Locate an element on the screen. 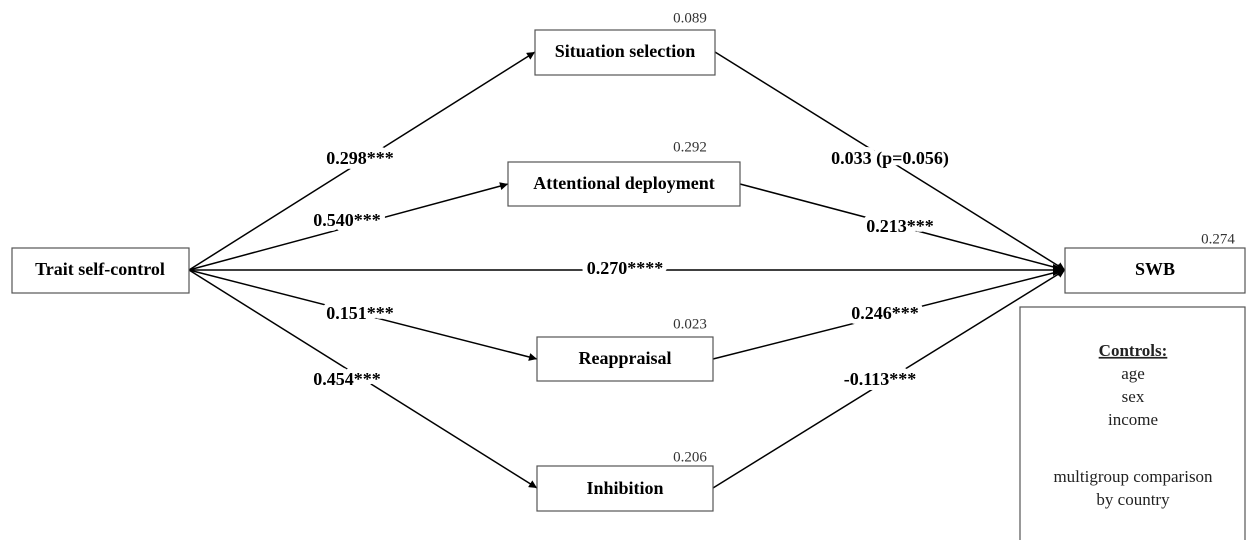 The height and width of the screenshot is (540, 1258). controls-note: by country is located at coordinates (1133, 499).